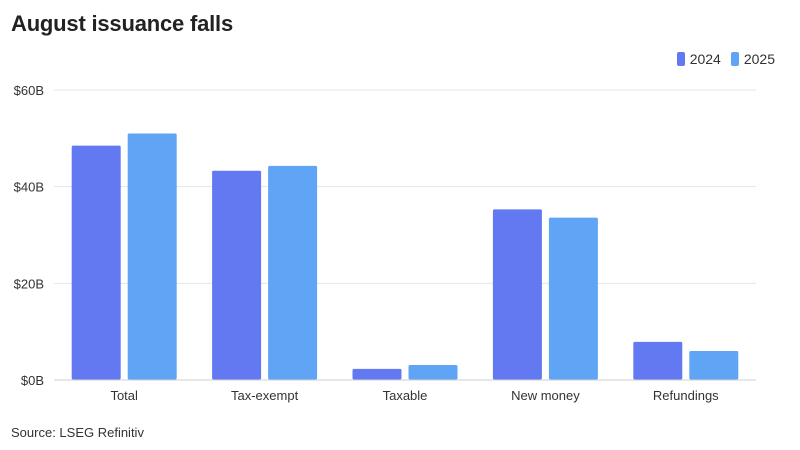 Image resolution: width=800 pixels, height=450 pixels. Describe the element at coordinates (32, 380) in the screenshot. I see `y-tick-label-0: $0B` at that location.